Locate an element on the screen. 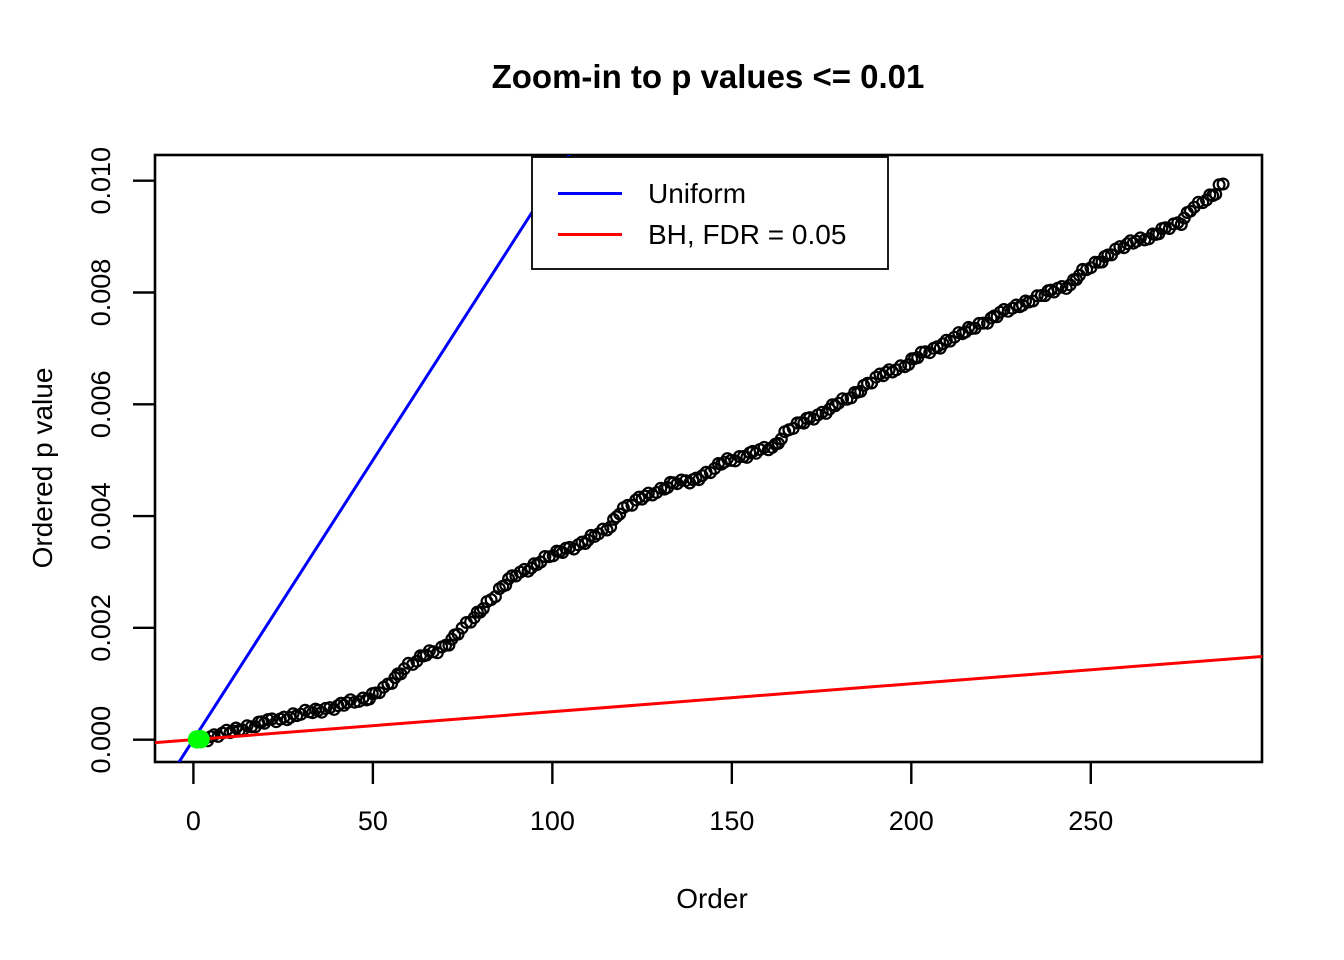 This screenshot has height=960, width=1344. y-tick-label: 0.002 is located at coordinates (101, 628).